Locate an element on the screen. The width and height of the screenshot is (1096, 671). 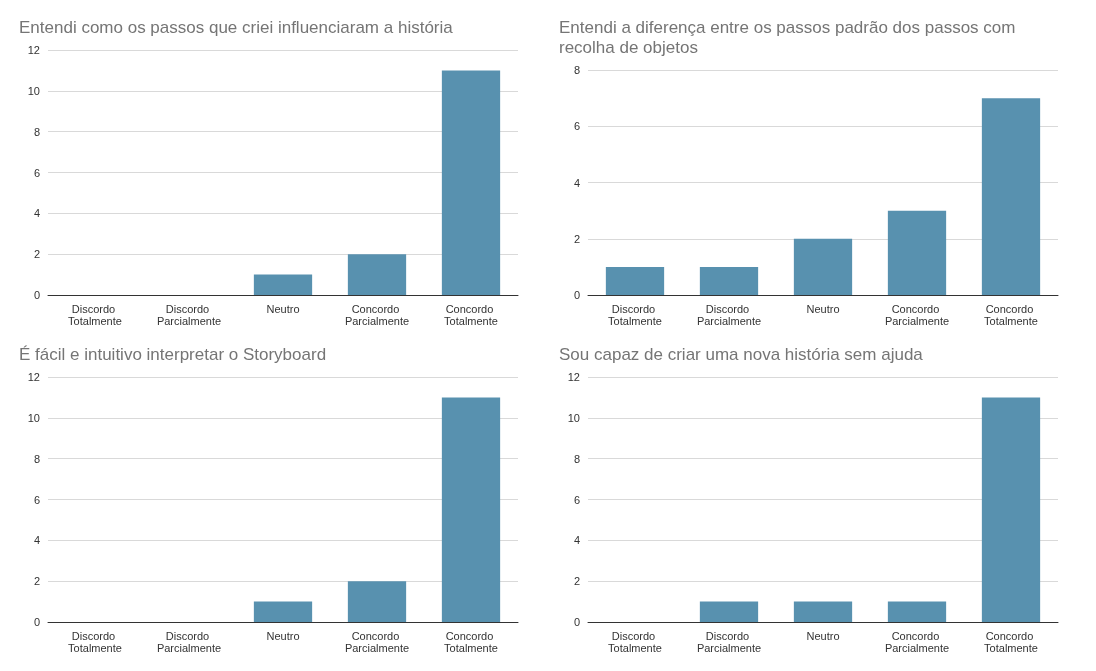
chart-title: Entendi como os passos que criei influenciaram a história is located at coordinates (236, 27).